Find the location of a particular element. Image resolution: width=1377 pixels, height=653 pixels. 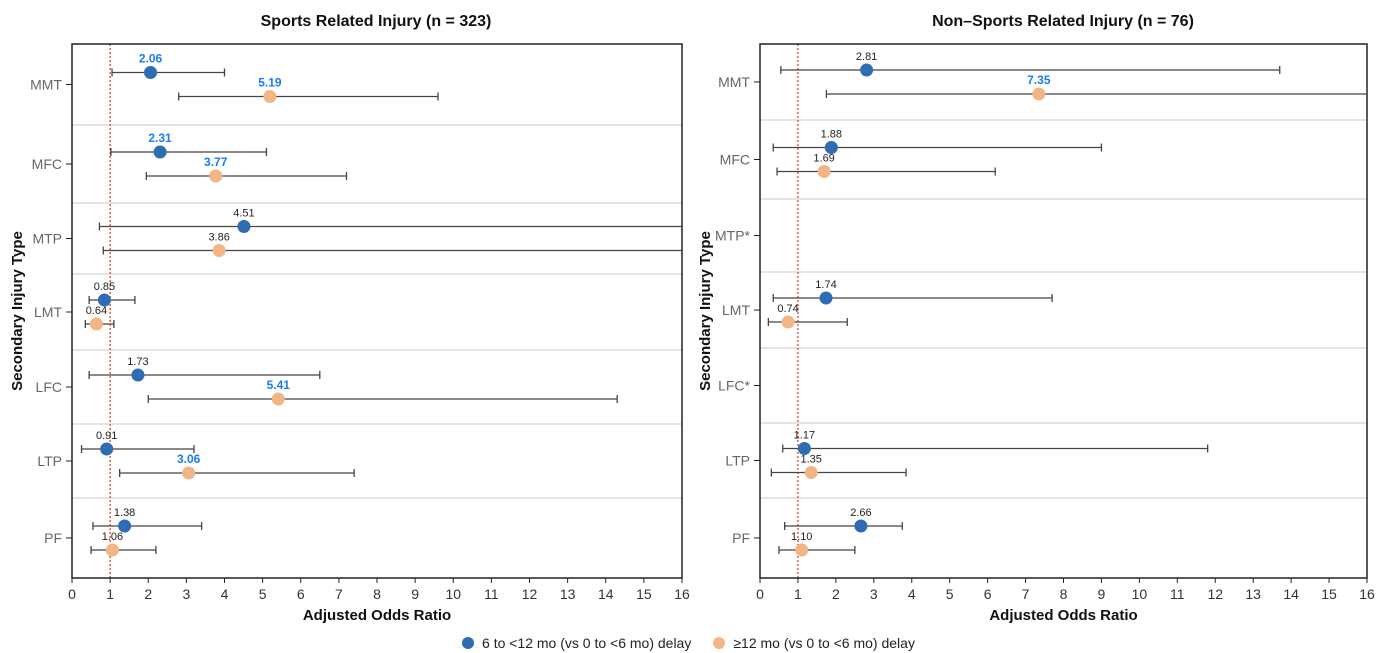

panel2-category-label: MTP* is located at coordinates (733, 236).